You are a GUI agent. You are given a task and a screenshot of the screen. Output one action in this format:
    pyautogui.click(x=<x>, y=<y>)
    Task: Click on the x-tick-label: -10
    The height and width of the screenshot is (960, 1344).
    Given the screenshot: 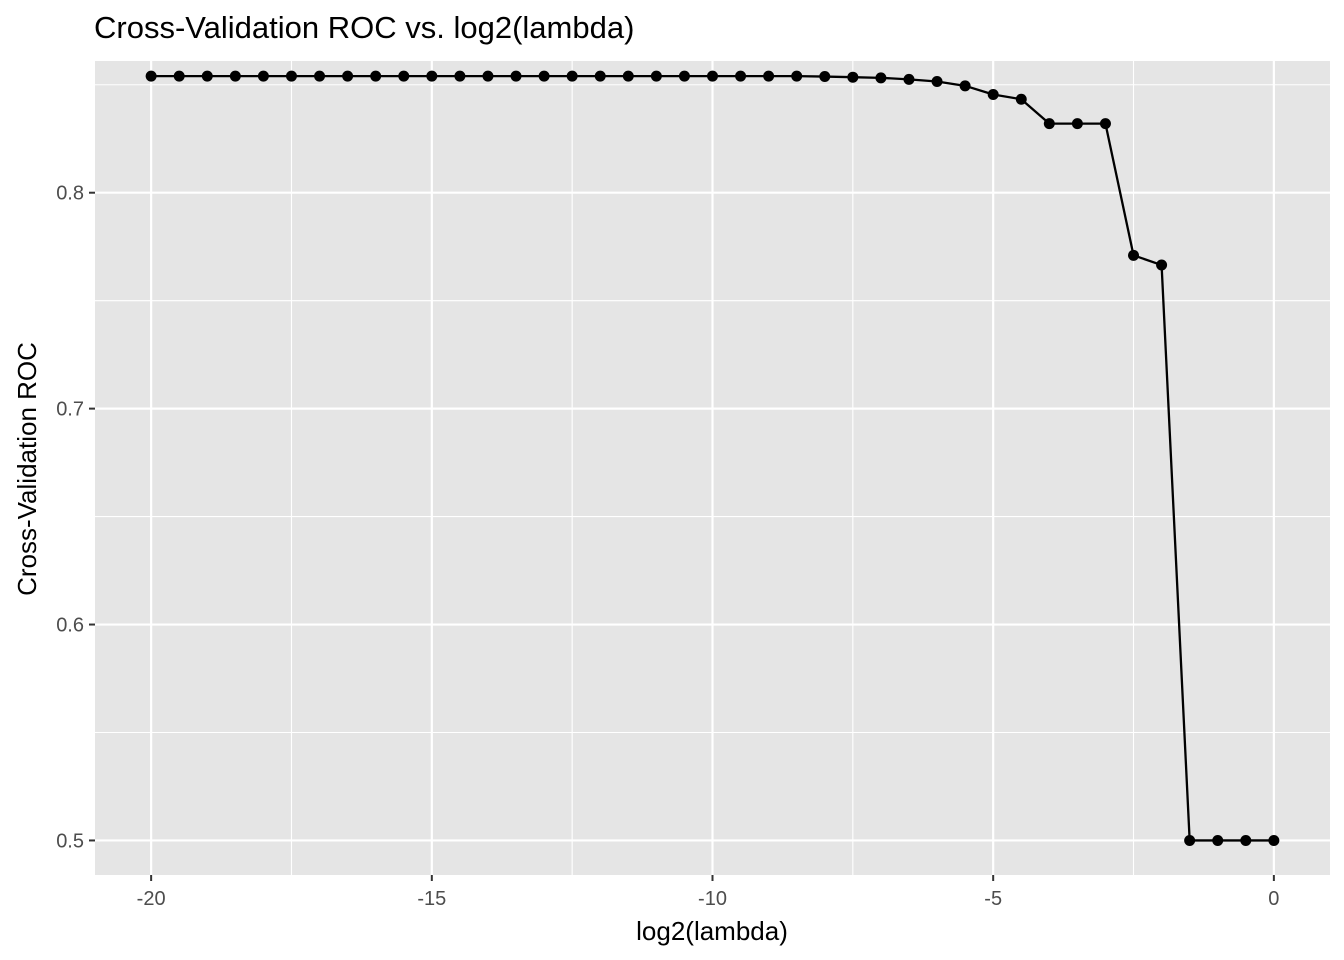 What is the action you would take?
    pyautogui.click(x=712, y=899)
    